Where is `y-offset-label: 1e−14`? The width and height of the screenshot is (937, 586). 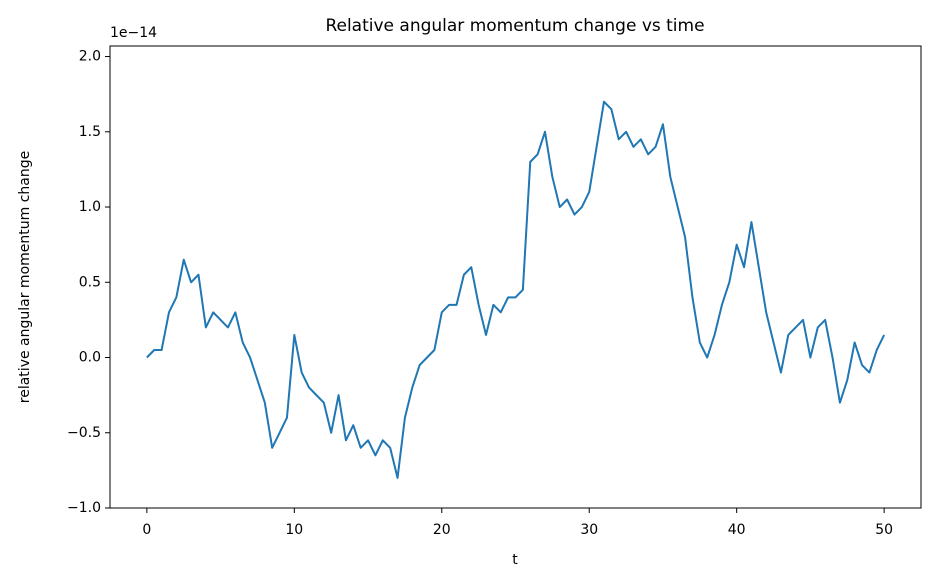 y-offset-label: 1e−14 is located at coordinates (133, 33).